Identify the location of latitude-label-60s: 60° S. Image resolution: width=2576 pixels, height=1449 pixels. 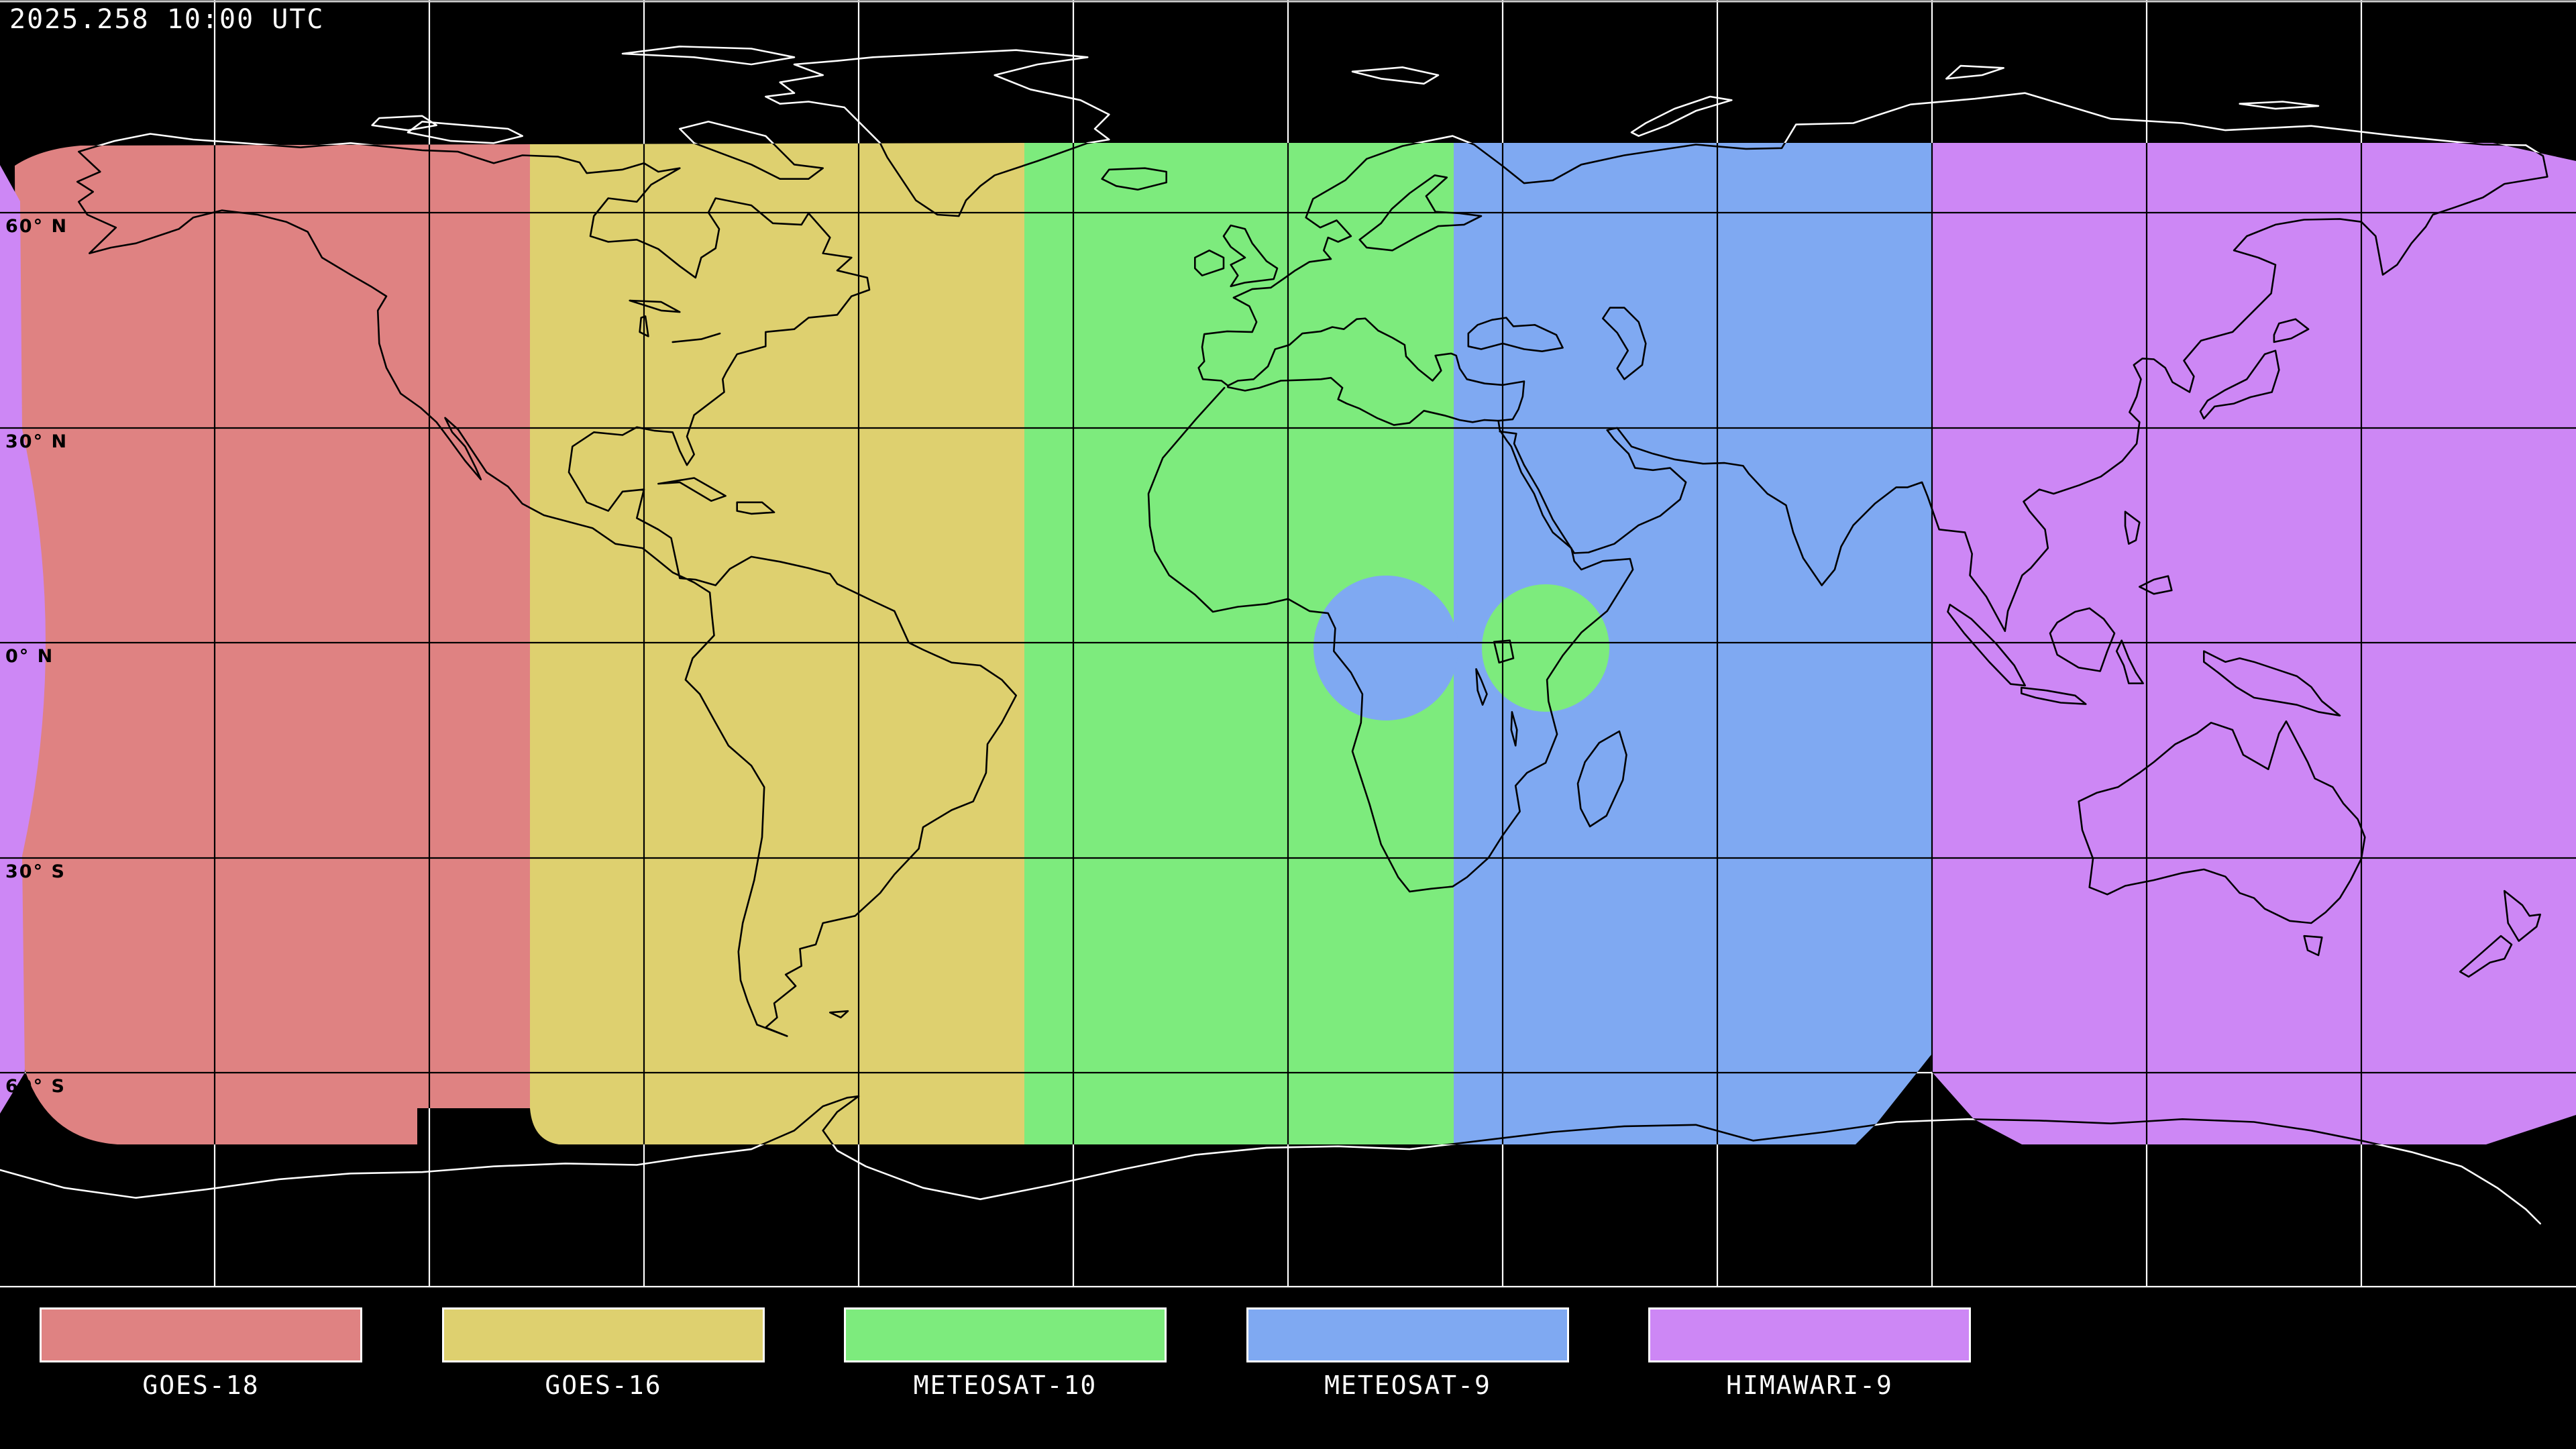
(35, 1086).